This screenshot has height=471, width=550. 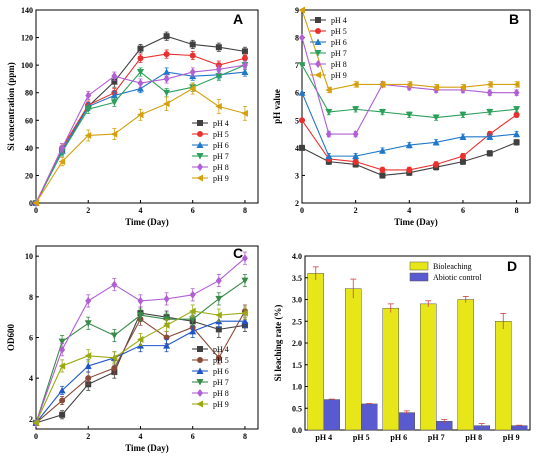 I want to click on x-tick-label: 0, so click(x=36, y=436).